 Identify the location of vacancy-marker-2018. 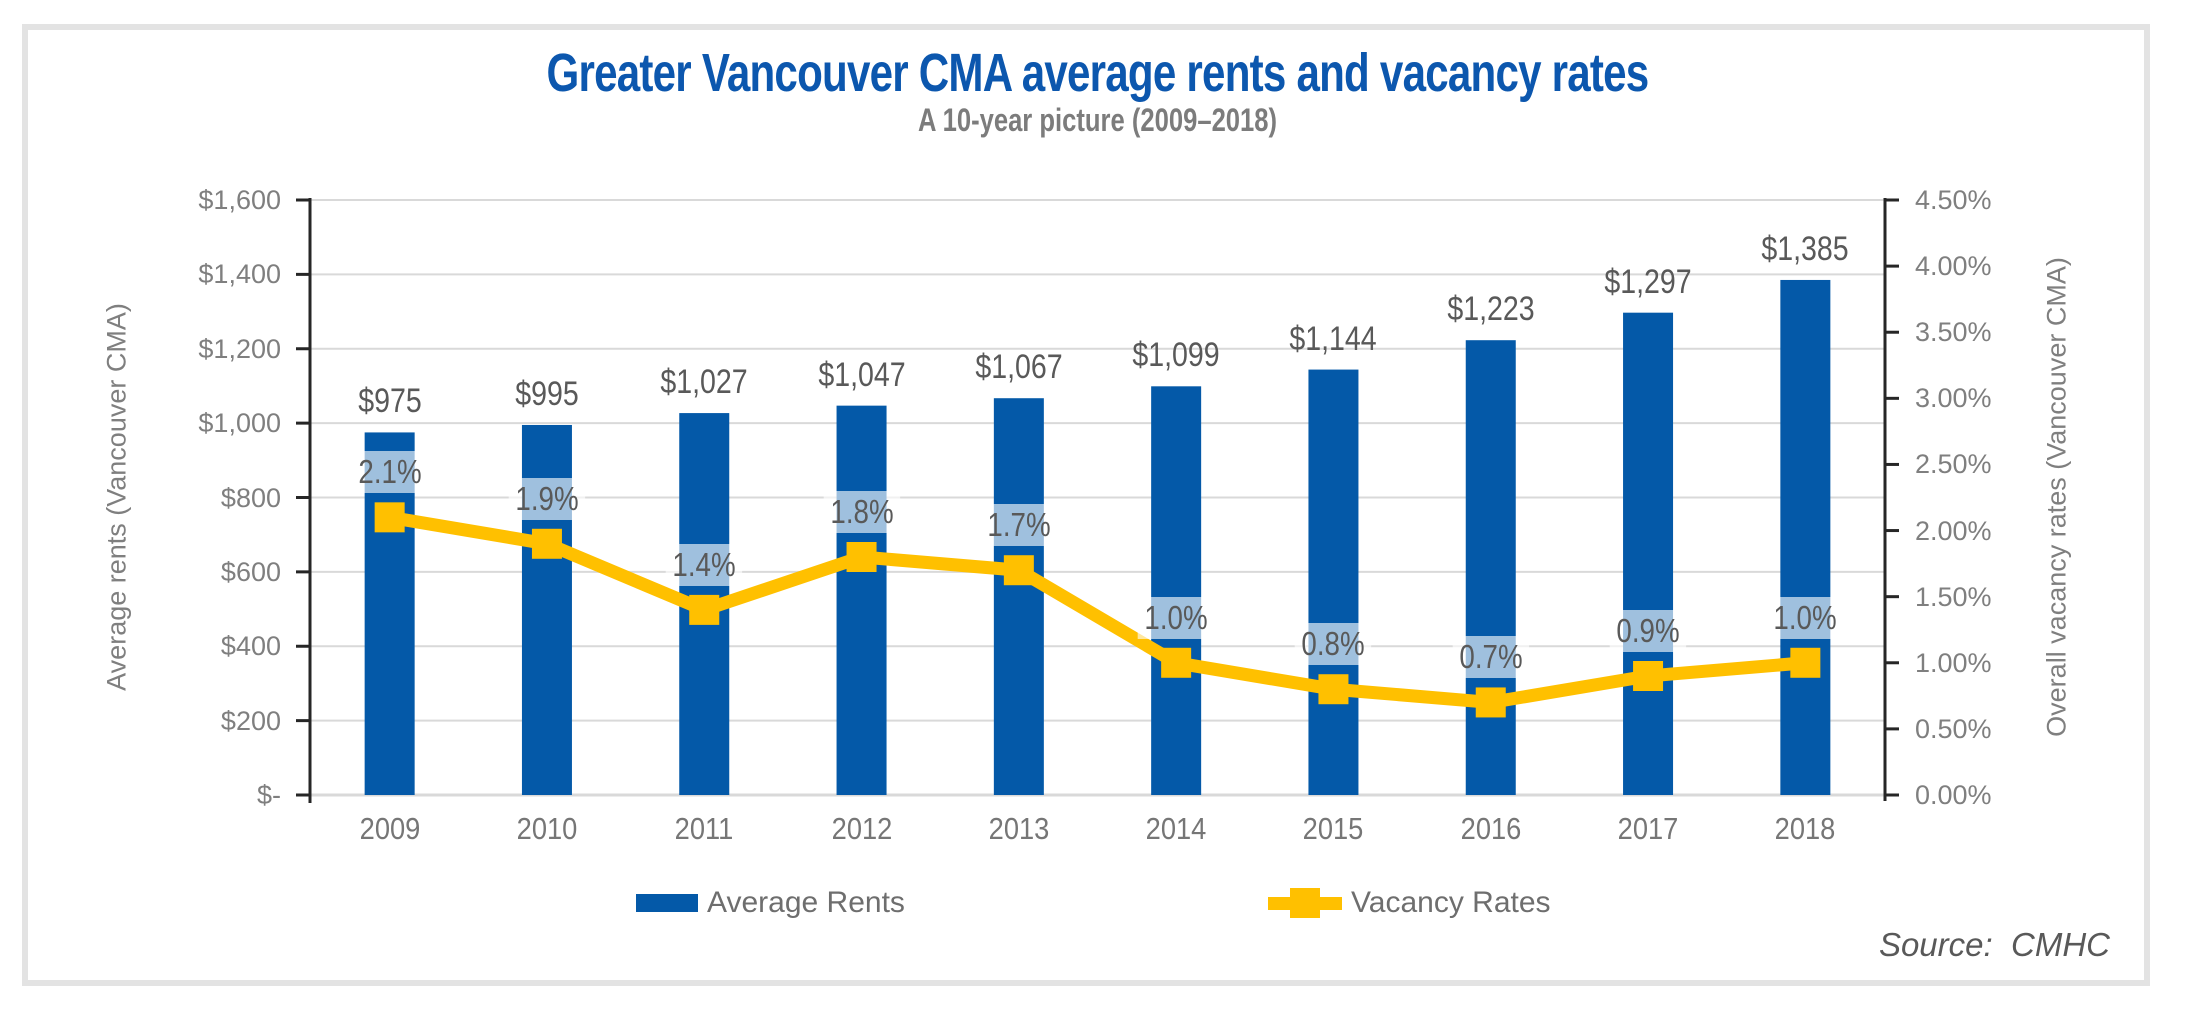
(1805, 662).